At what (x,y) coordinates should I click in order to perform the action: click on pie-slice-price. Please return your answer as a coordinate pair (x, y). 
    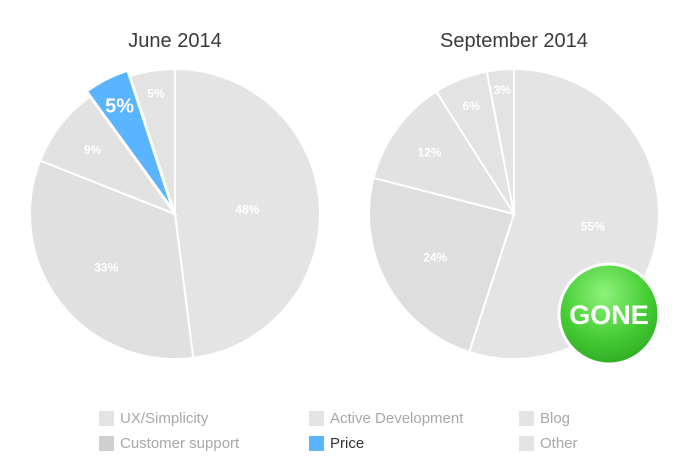
    Looking at the image, I should click on (129, 139).